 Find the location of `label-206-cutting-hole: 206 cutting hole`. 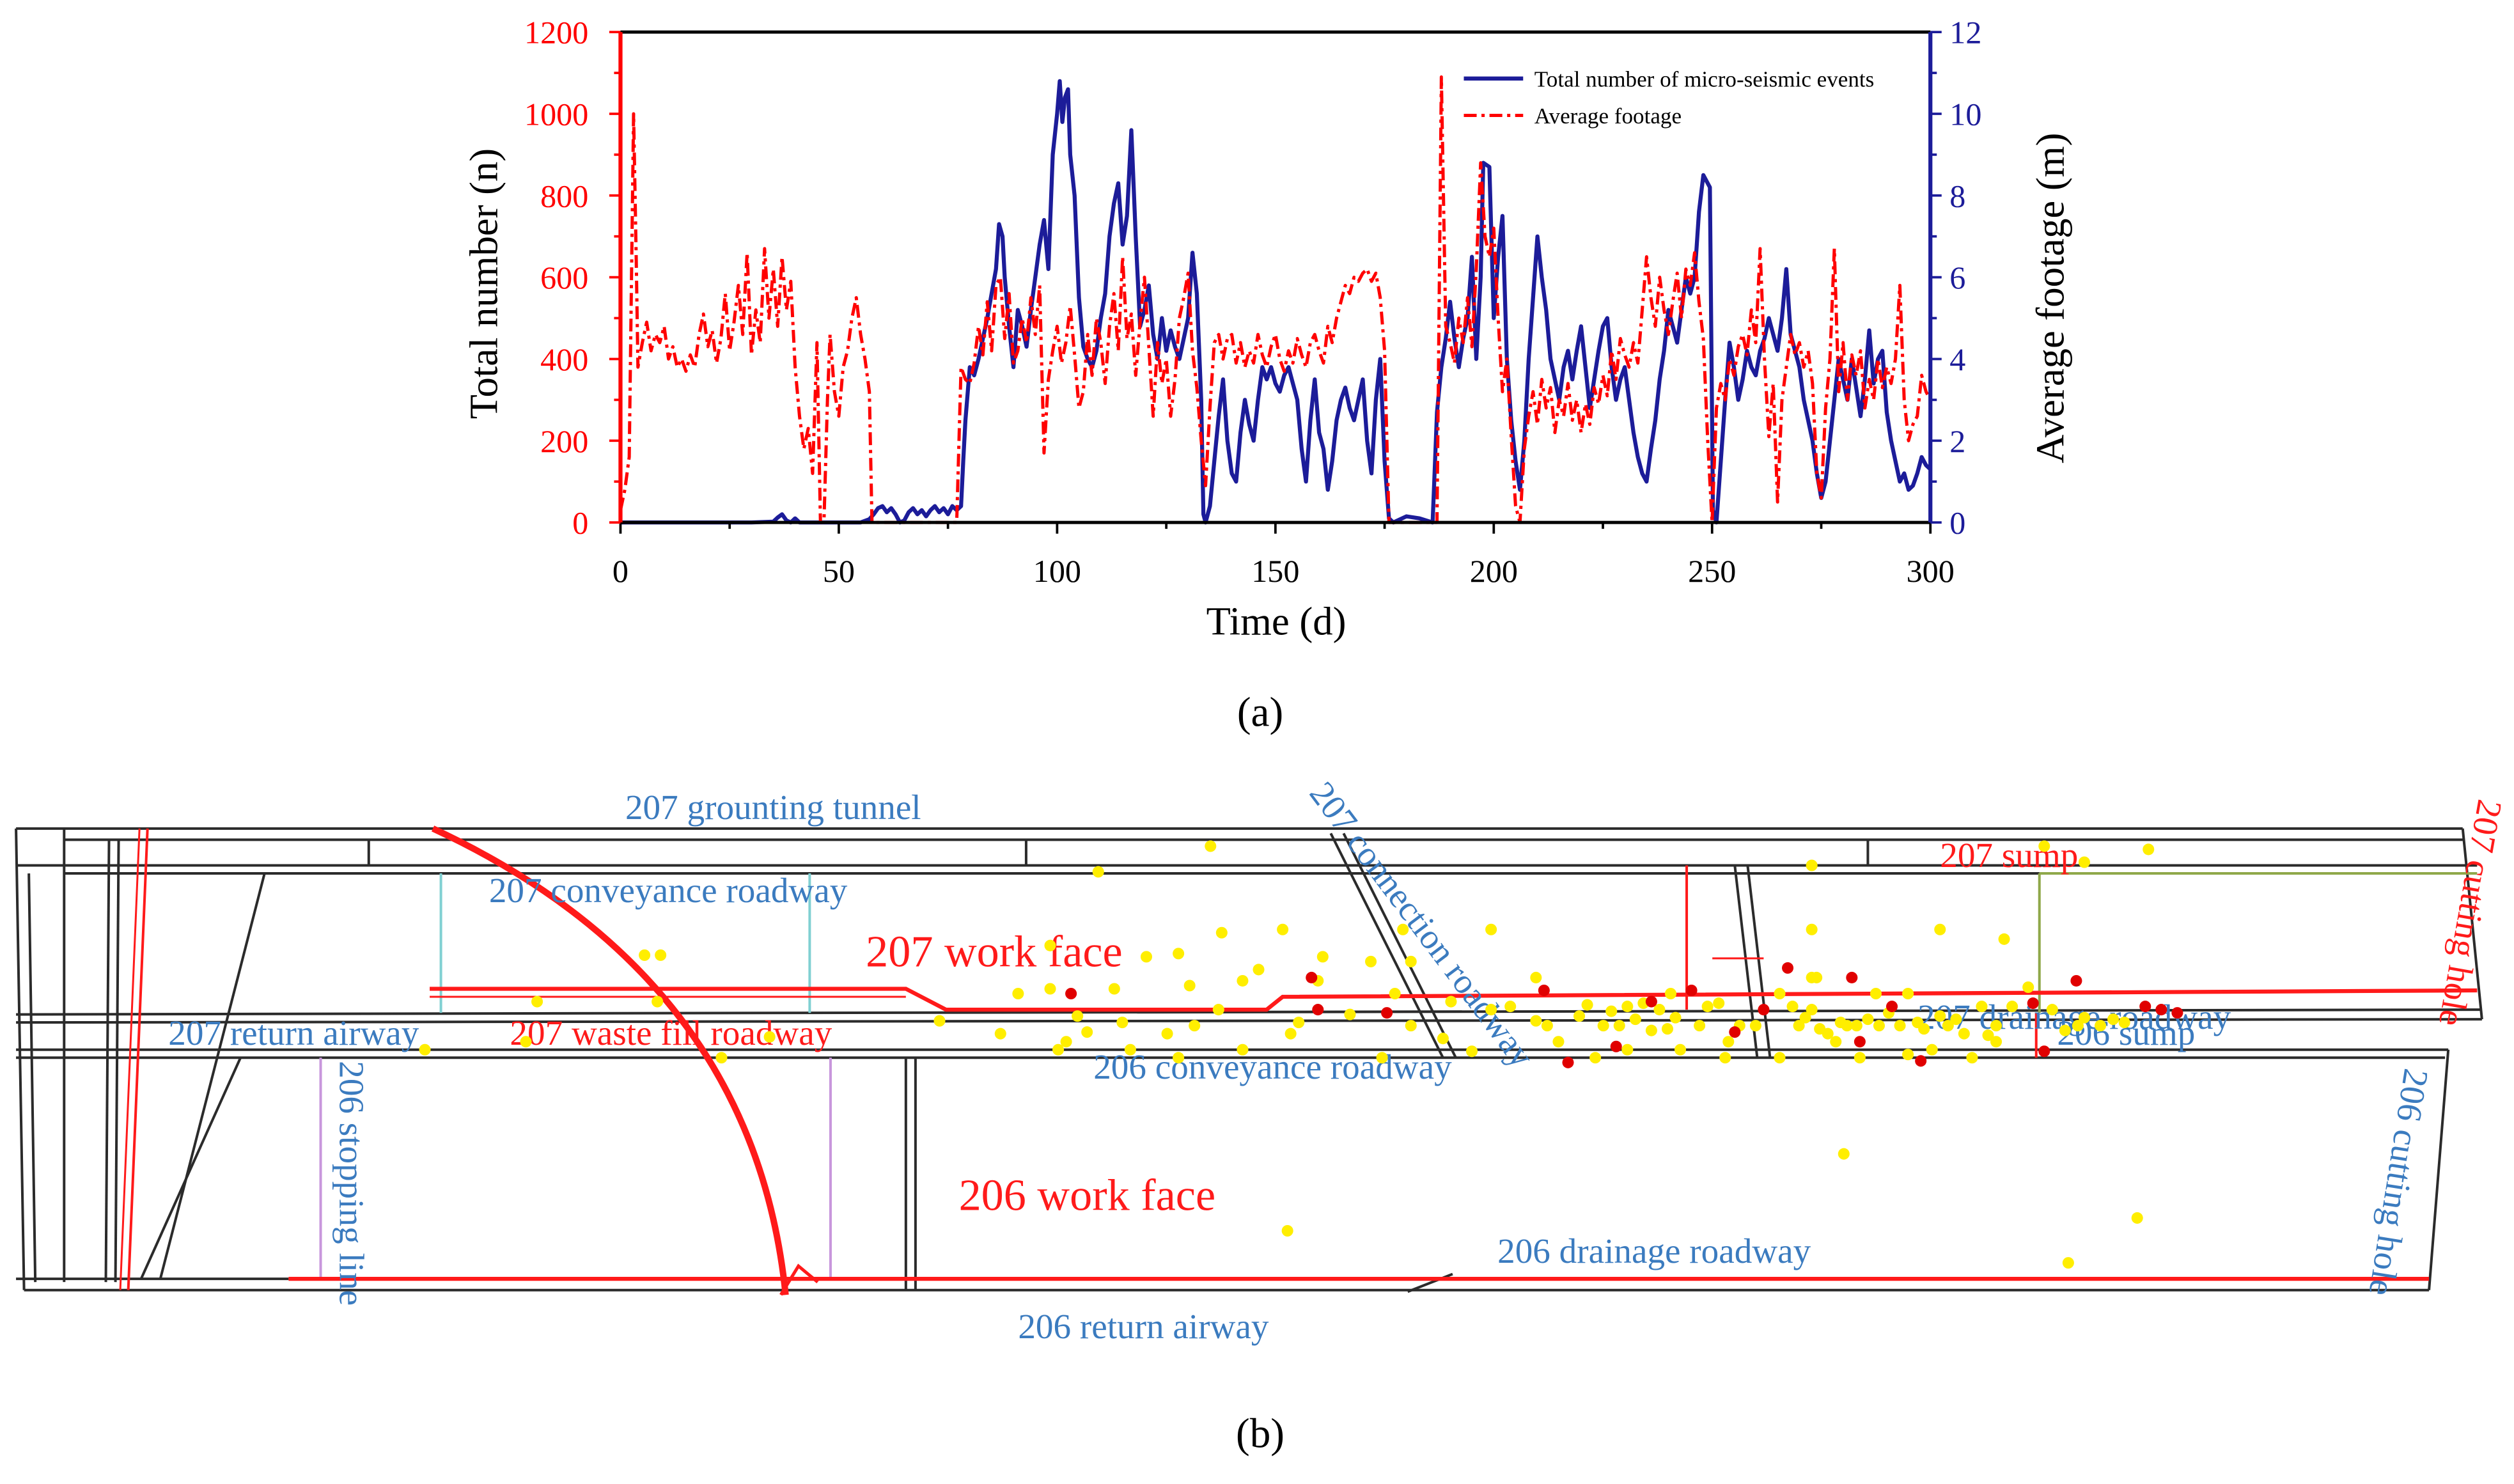

label-206-cutting-hole: 206 cutting hole is located at coordinates (2399, 1182).